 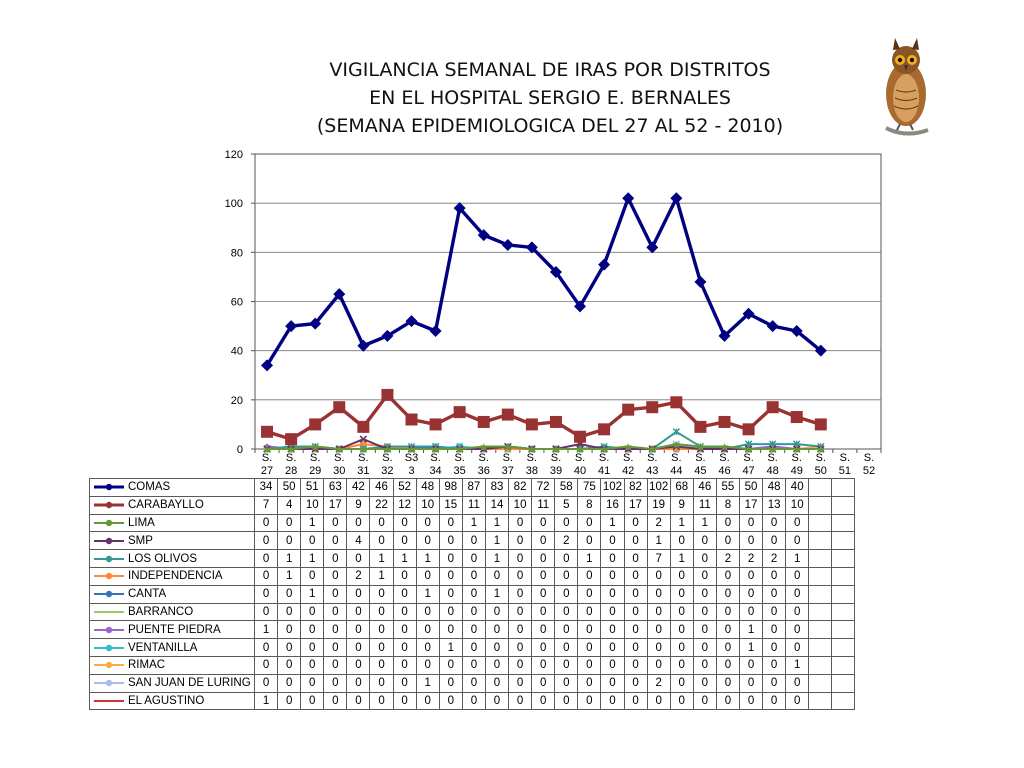 I want to click on y-tick-label-100: 100, so click(x=234, y=204).